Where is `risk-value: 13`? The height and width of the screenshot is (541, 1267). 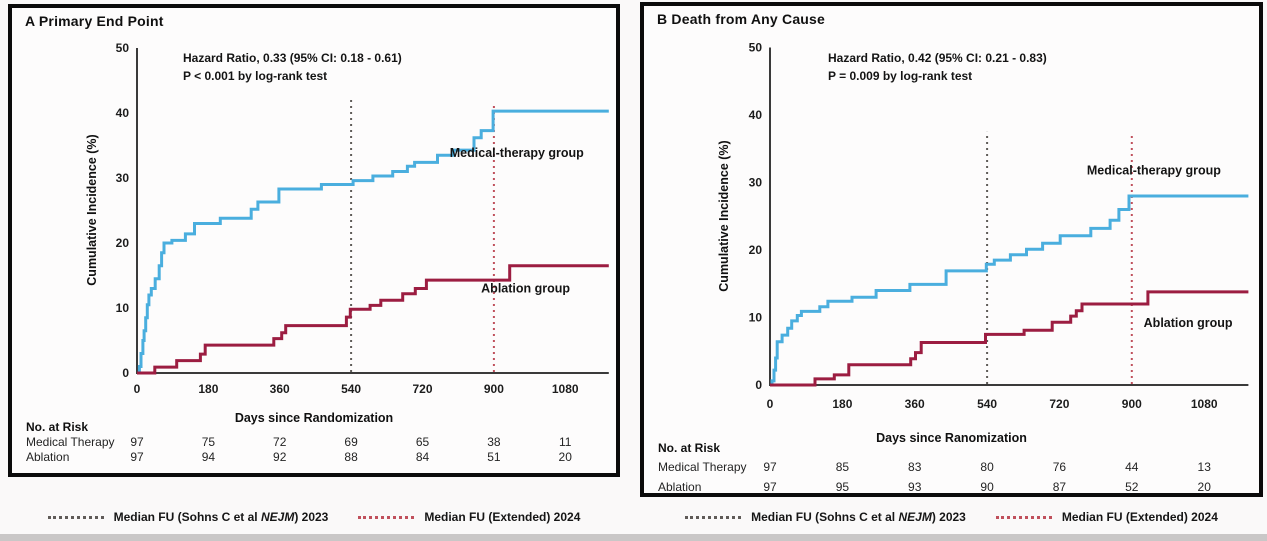 risk-value: 13 is located at coordinates (1205, 467).